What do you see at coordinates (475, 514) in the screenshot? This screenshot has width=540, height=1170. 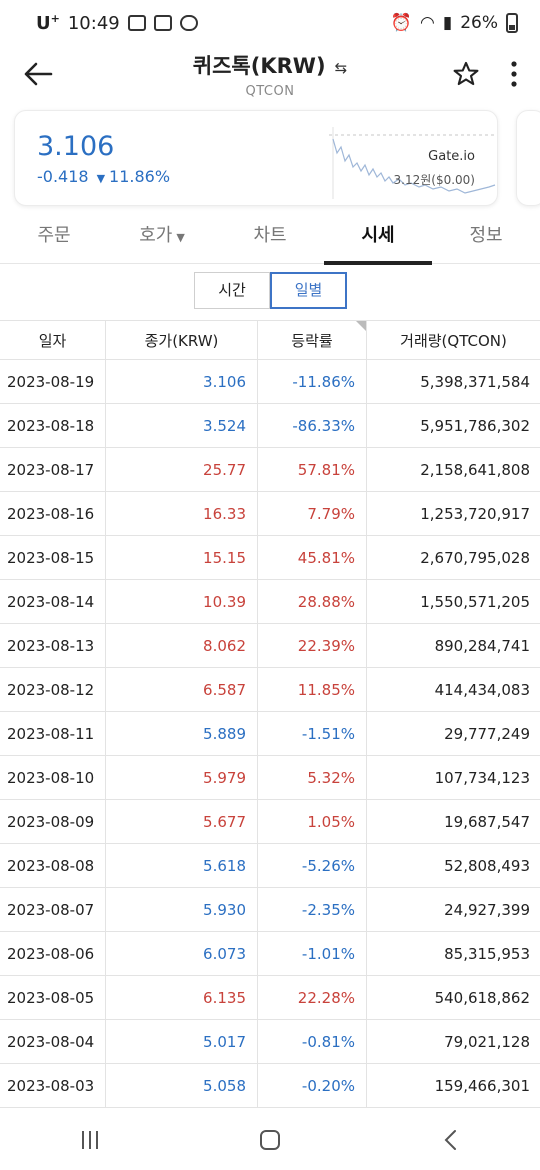 I see `cell-volume: 1,253,720,917` at bounding box center [475, 514].